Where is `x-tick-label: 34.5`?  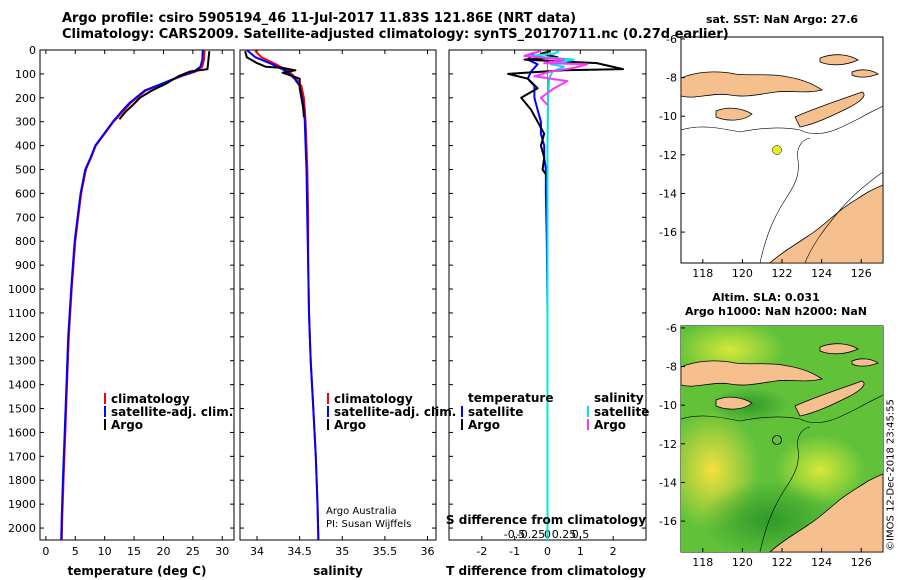 x-tick-label: 34.5 is located at coordinates (299, 551).